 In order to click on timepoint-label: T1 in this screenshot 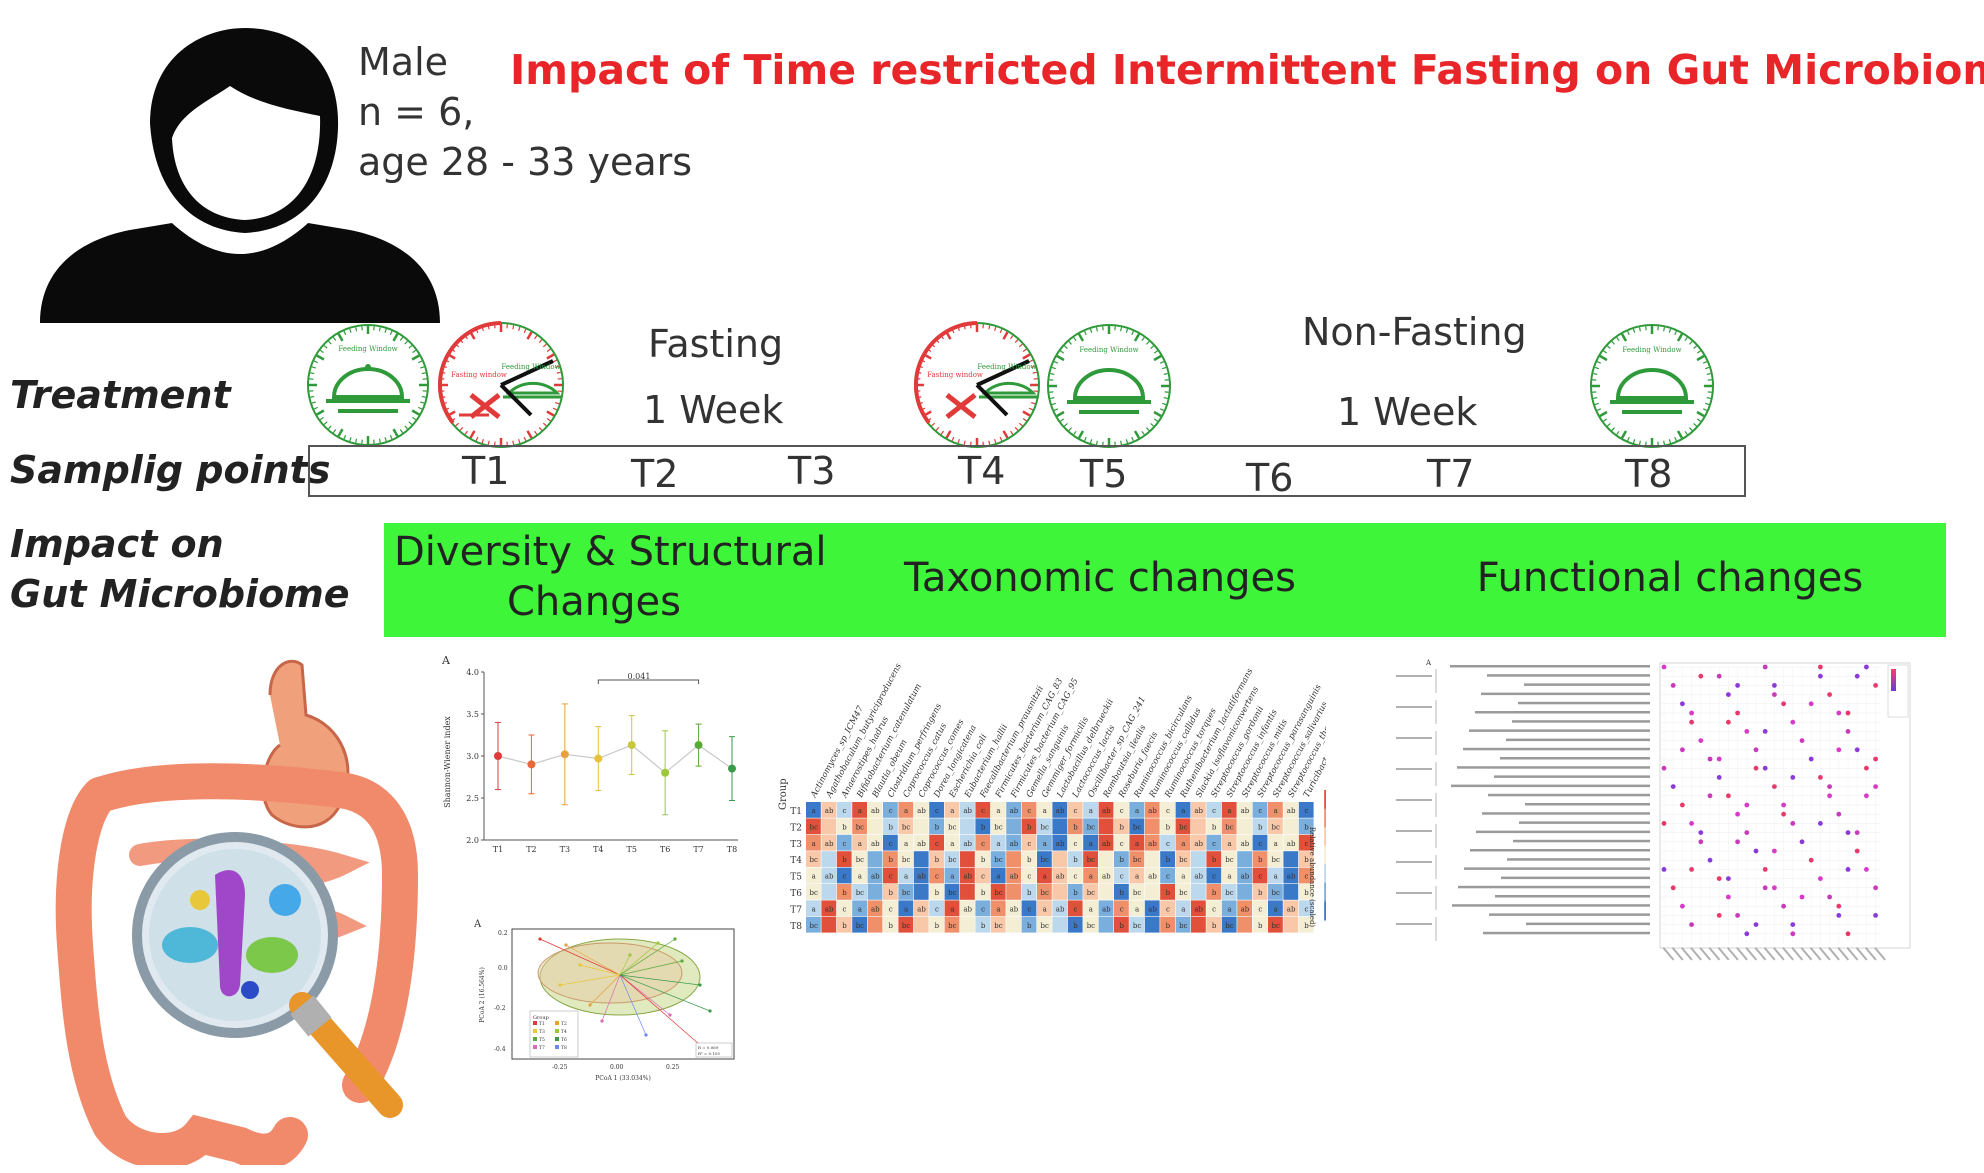, I will do `click(486, 471)`.